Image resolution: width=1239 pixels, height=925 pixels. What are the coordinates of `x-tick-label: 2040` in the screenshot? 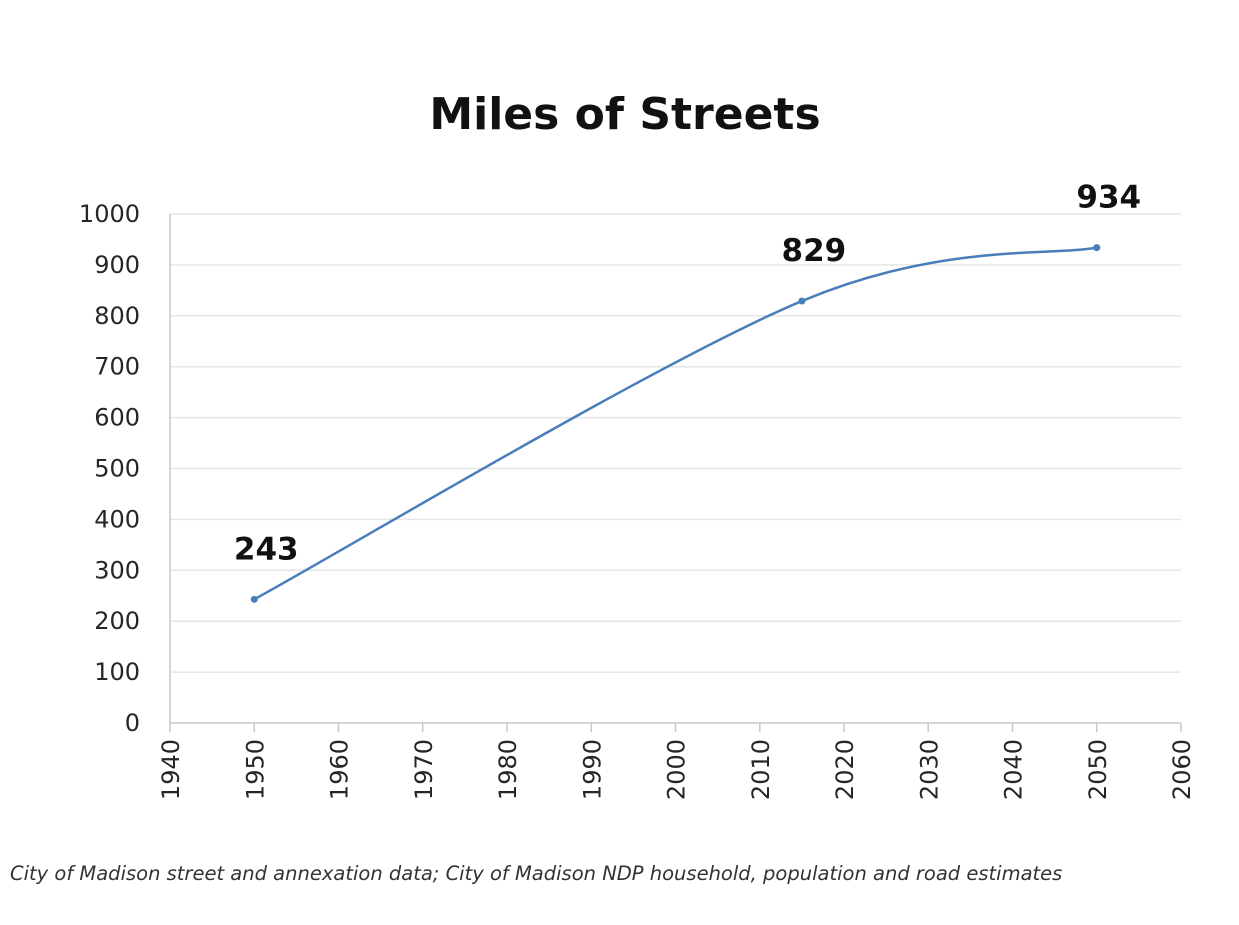 It's located at (1014, 769).